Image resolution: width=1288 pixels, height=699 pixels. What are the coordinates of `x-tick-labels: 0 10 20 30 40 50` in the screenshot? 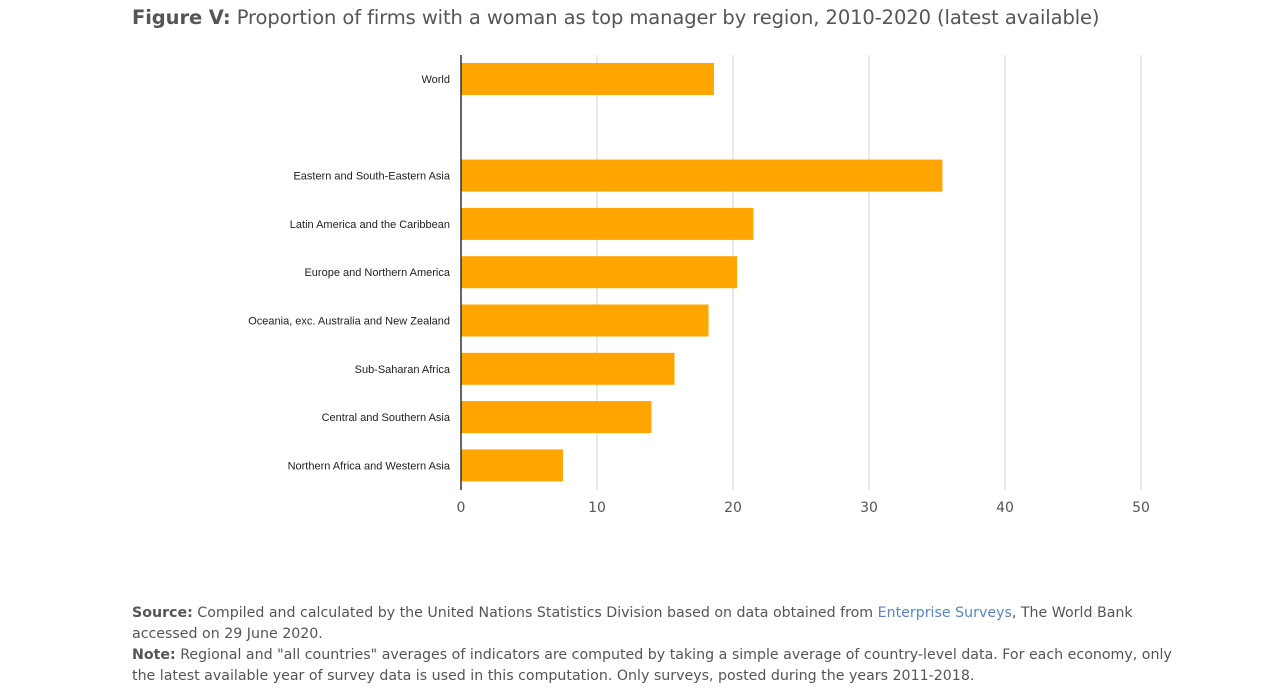 It's located at (803, 508).